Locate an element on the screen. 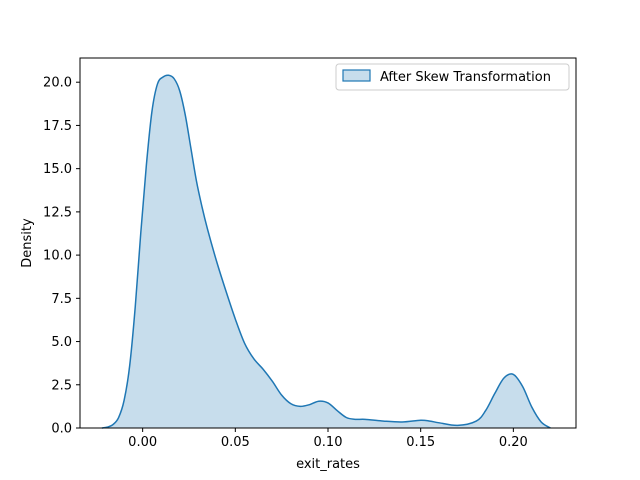  x-tick-label: 0.10 is located at coordinates (328, 442).